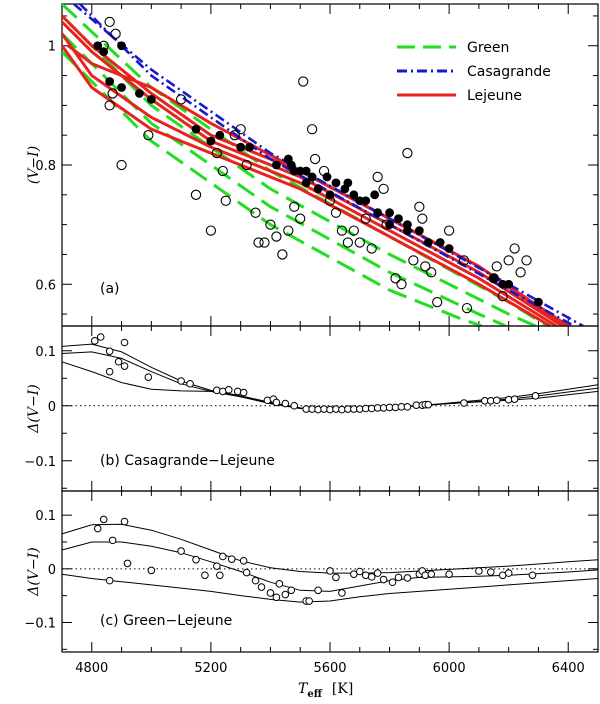 Image resolution: width=600 pixels, height=704 pixels. Describe the element at coordinates (449, 668) in the screenshot. I see `x-tick-label: 6000` at that location.